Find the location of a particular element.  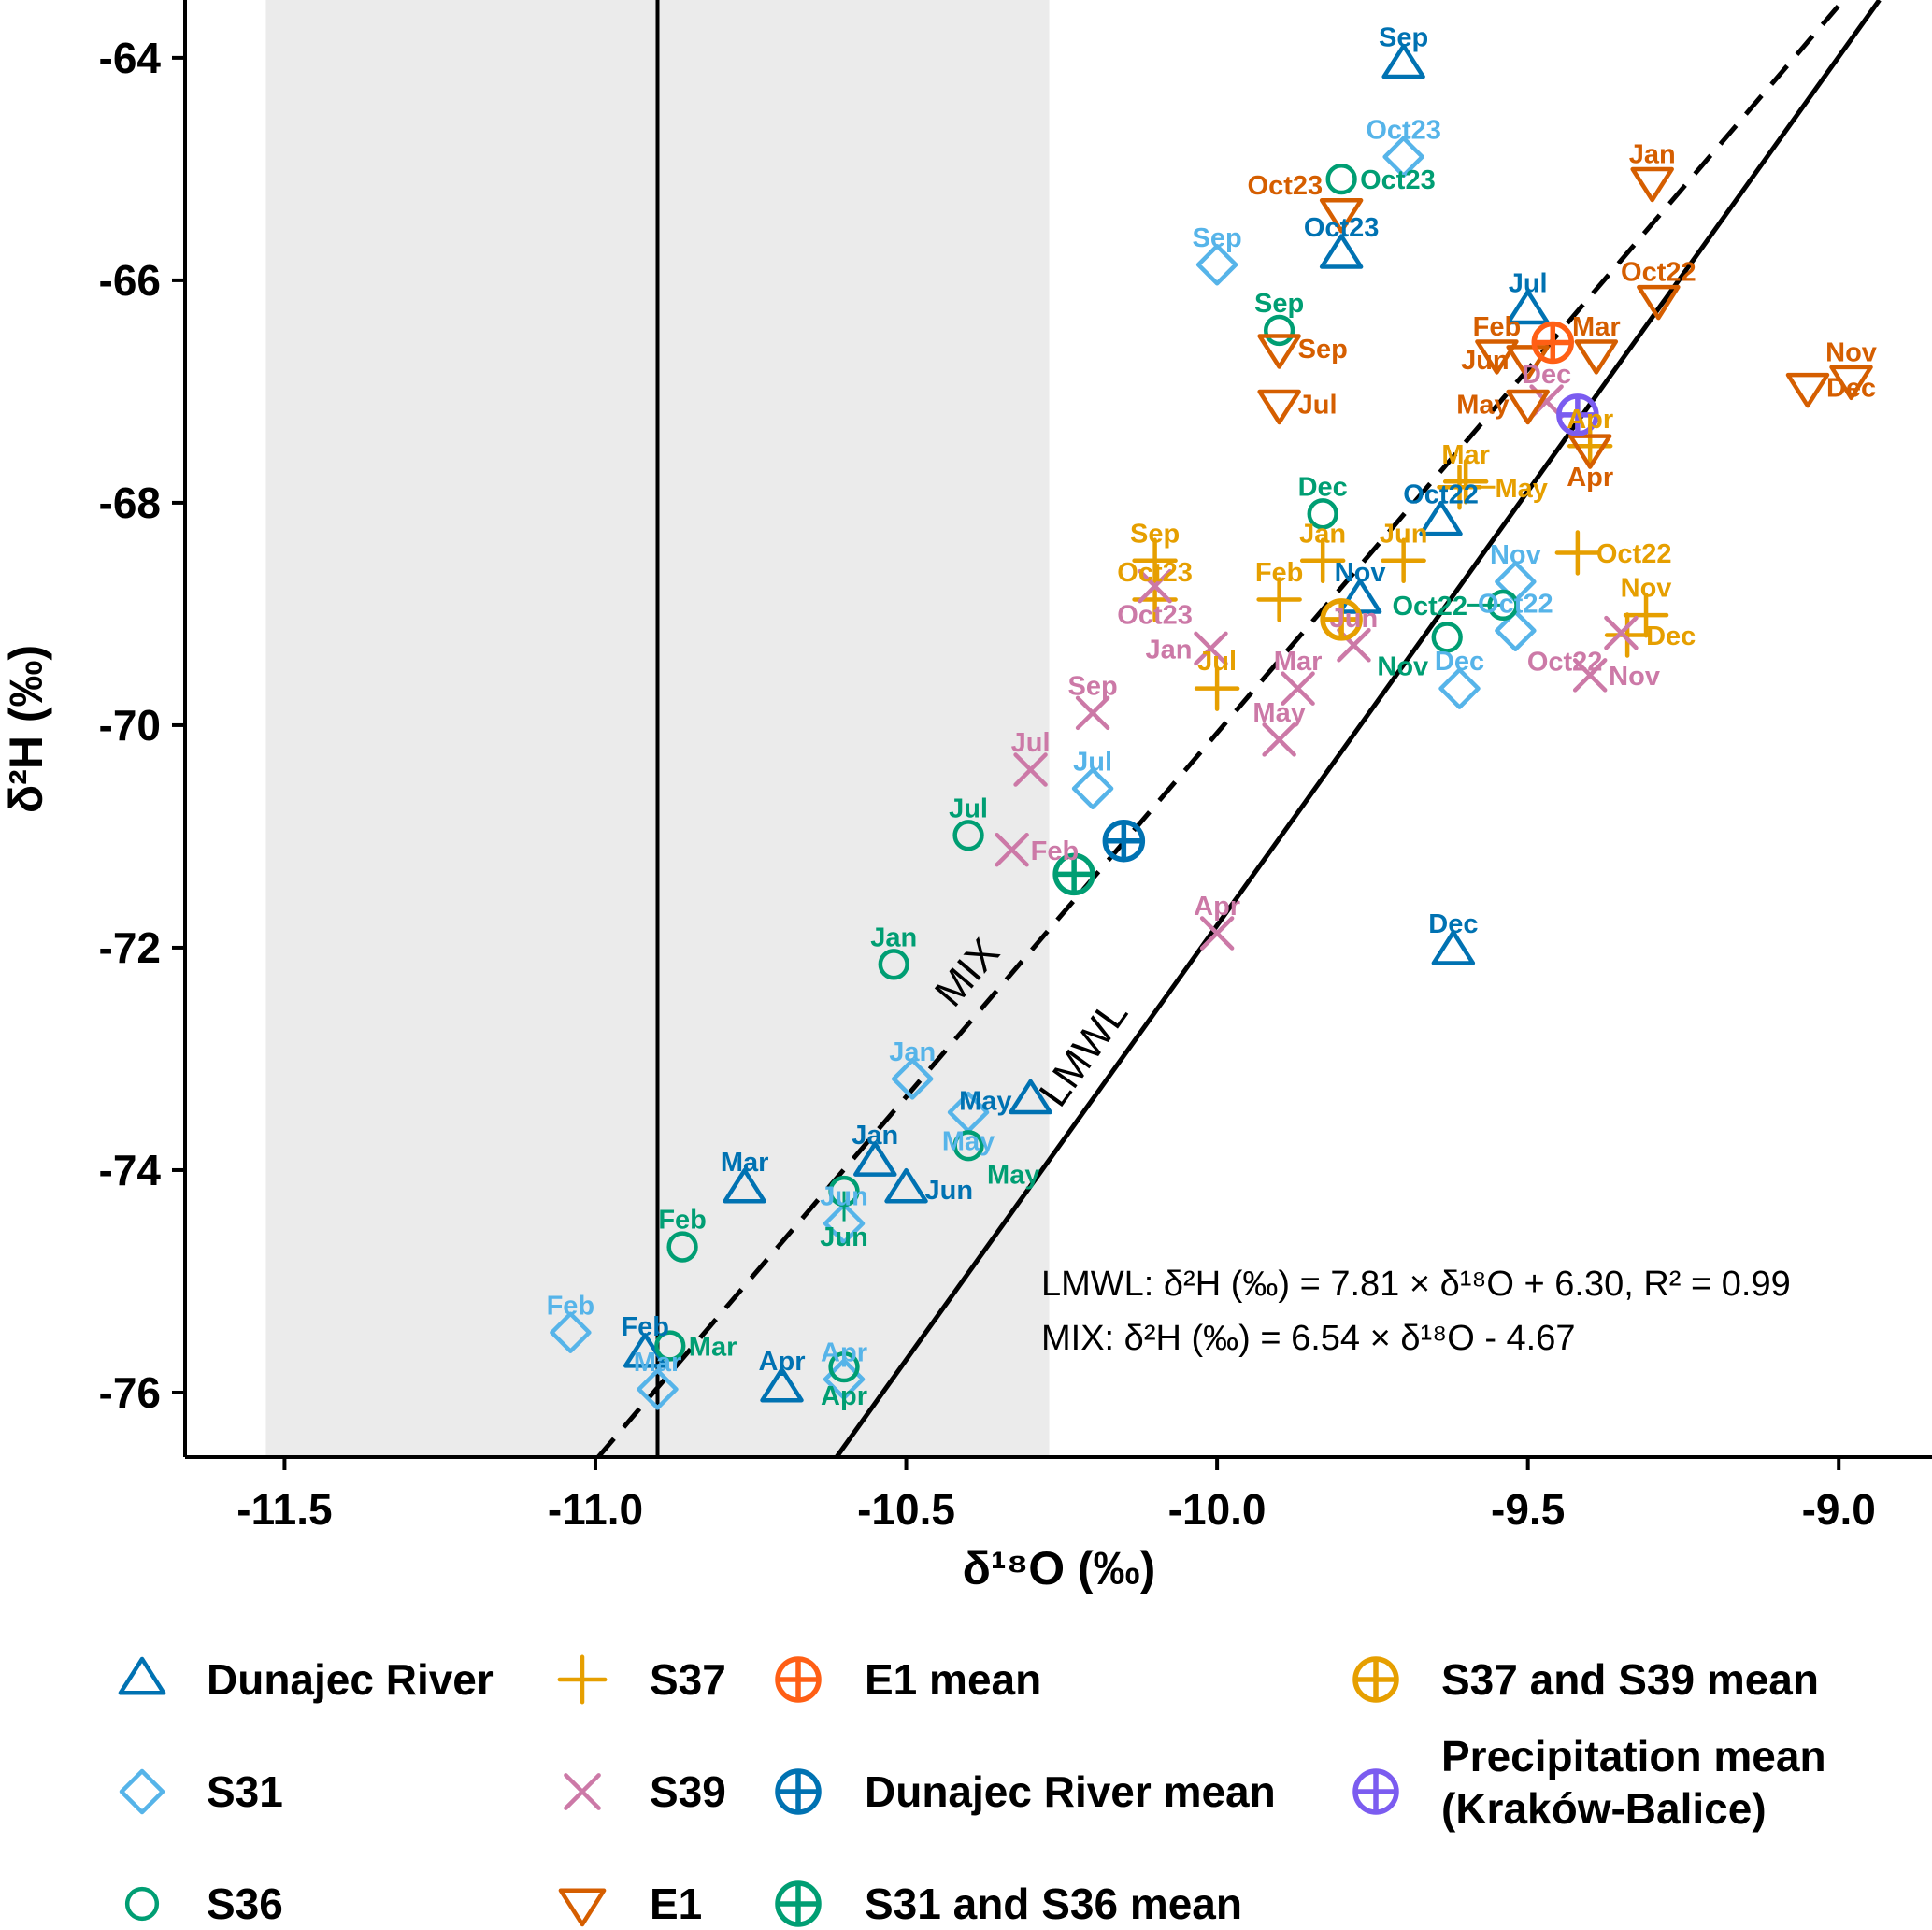

dunajec-river-point-label: Oct23 is located at coordinates (1342, 228).